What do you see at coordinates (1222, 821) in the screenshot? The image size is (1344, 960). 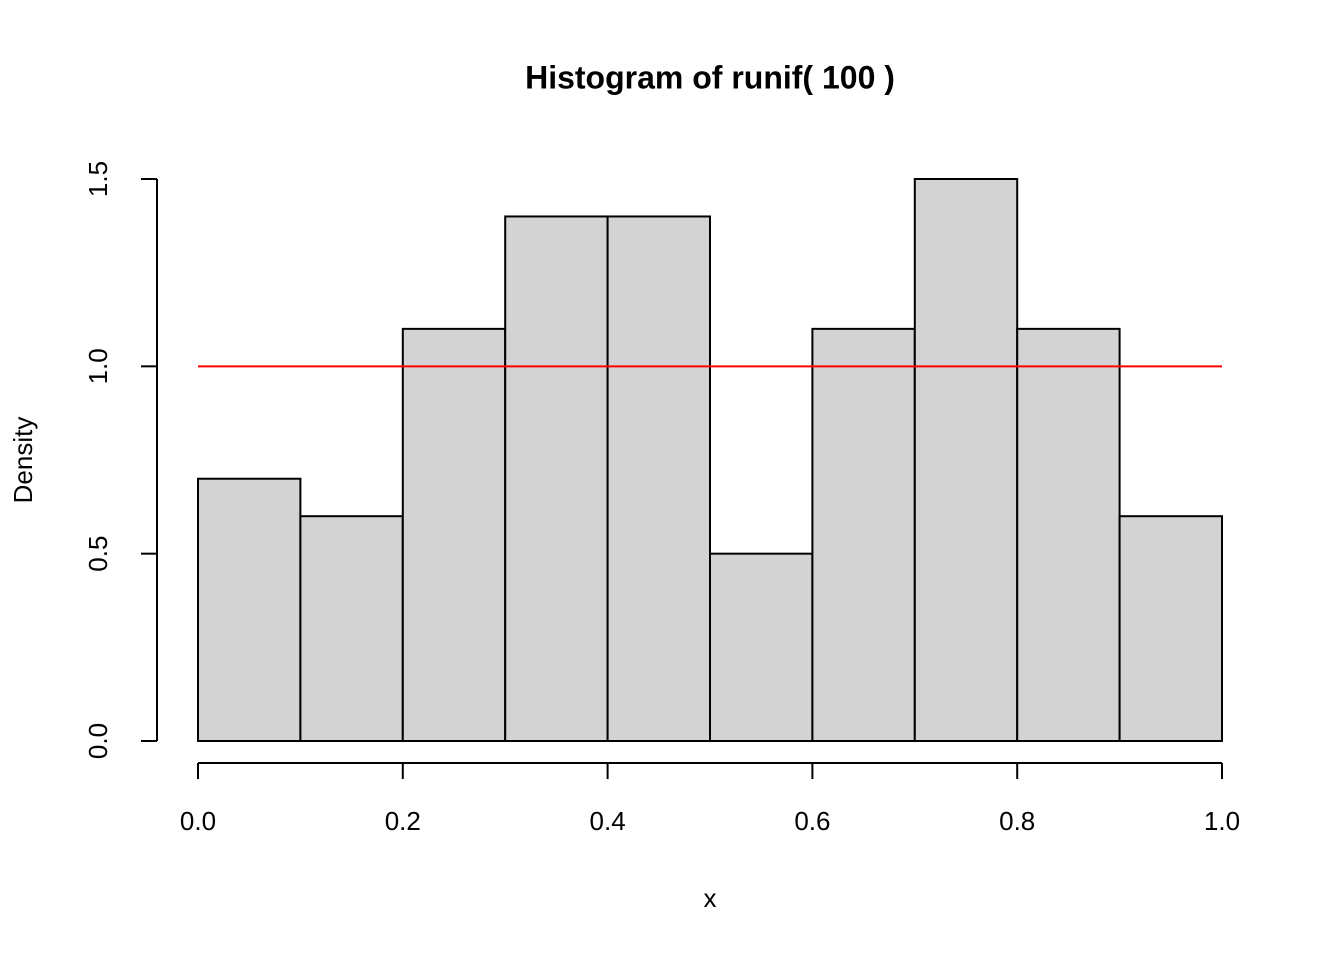 I see `x-tick-label: 1.0` at bounding box center [1222, 821].